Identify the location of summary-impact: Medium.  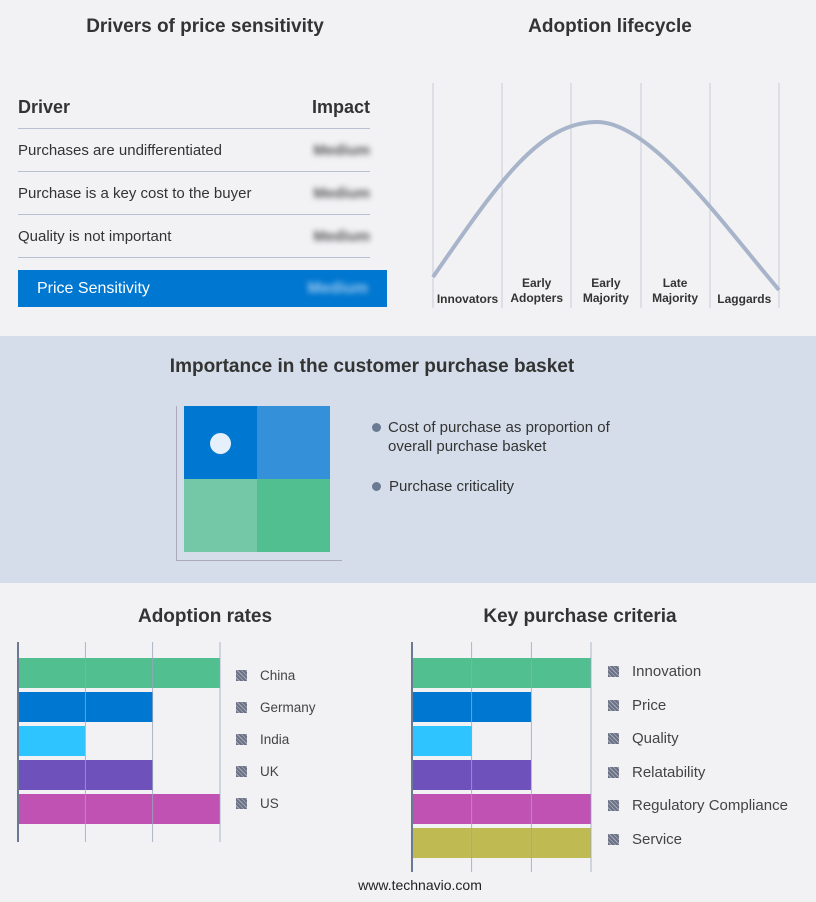
(337, 288).